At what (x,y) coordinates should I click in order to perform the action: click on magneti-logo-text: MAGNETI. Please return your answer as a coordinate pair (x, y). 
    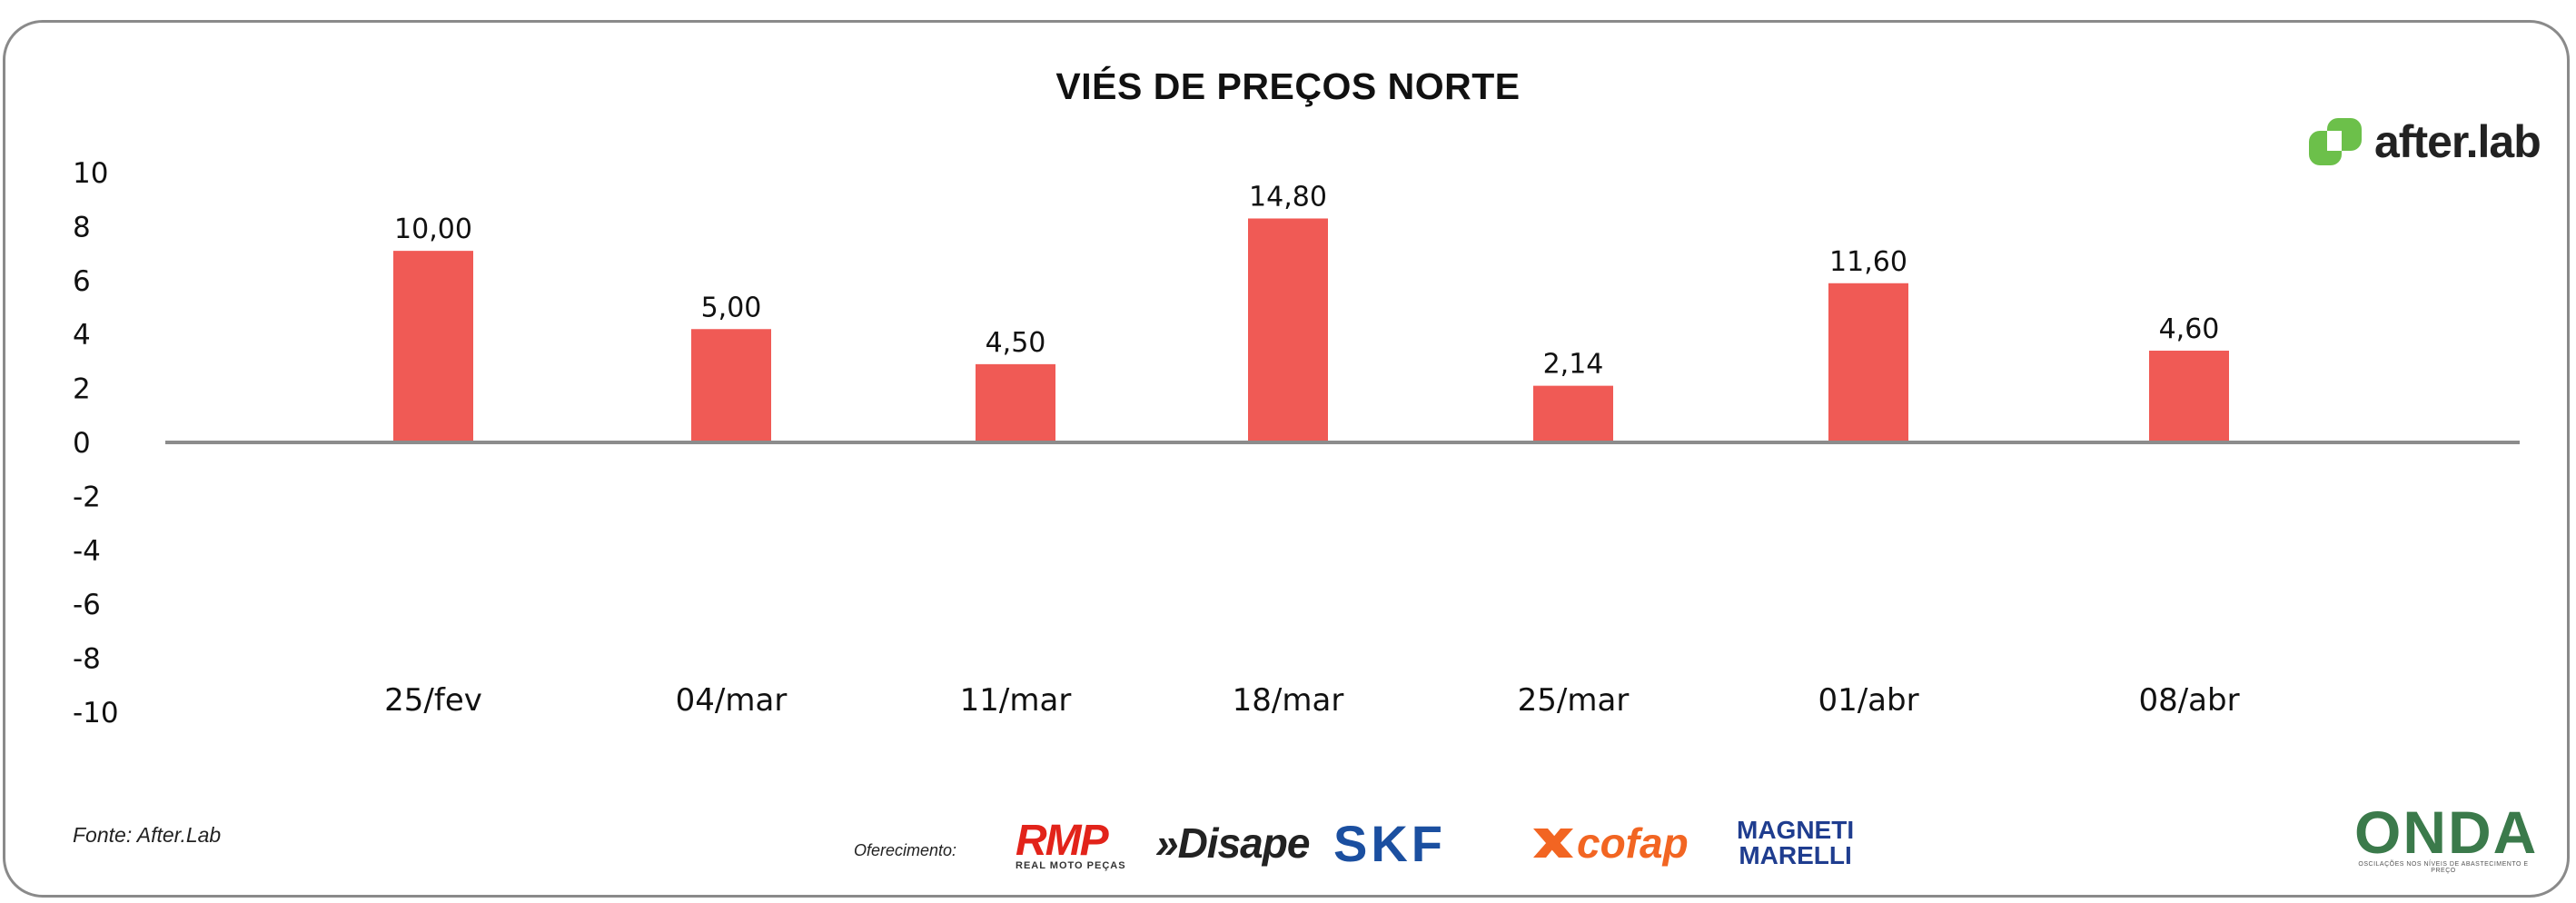
    Looking at the image, I should click on (1796, 830).